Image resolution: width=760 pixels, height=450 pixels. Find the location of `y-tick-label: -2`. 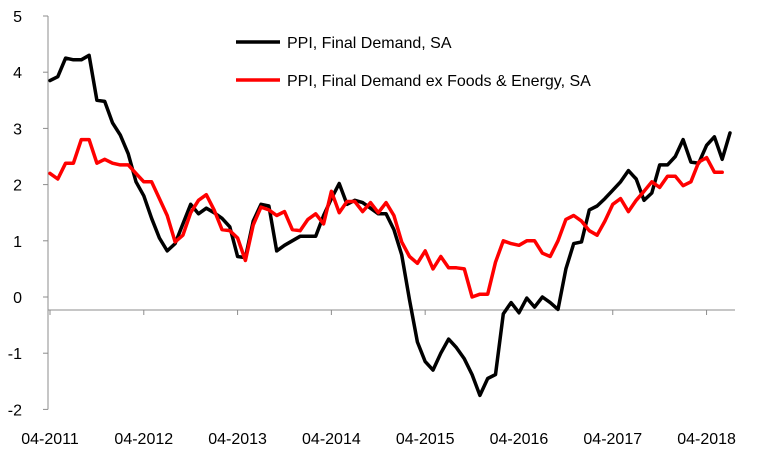

y-tick-label: -2 is located at coordinates (15, 410).